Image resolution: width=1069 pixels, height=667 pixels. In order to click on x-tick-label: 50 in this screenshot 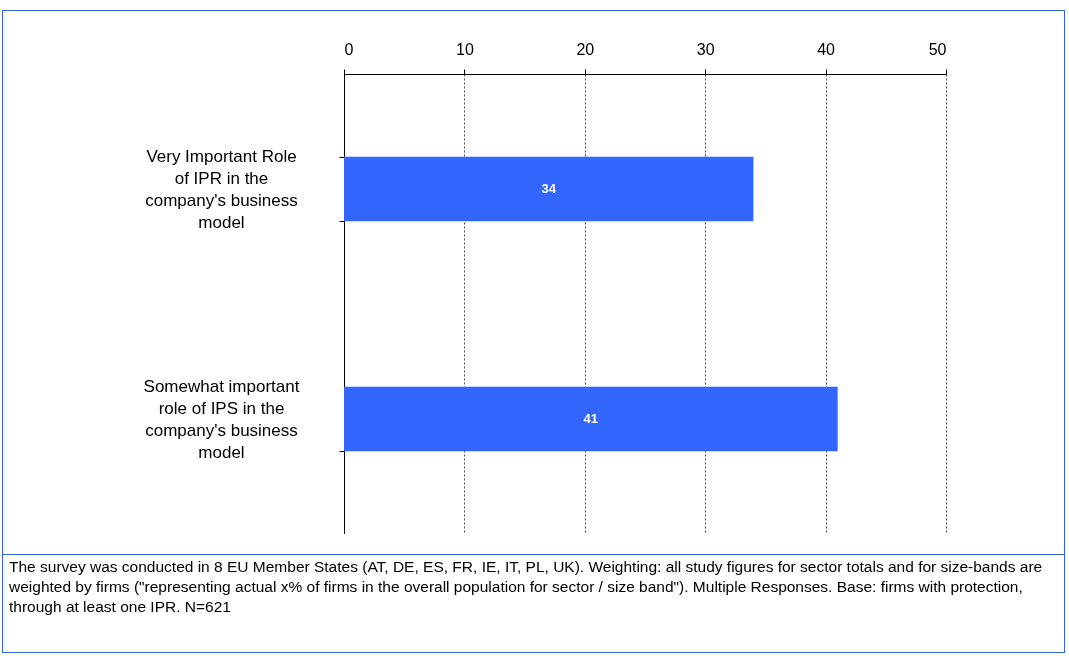, I will do `click(937, 49)`.